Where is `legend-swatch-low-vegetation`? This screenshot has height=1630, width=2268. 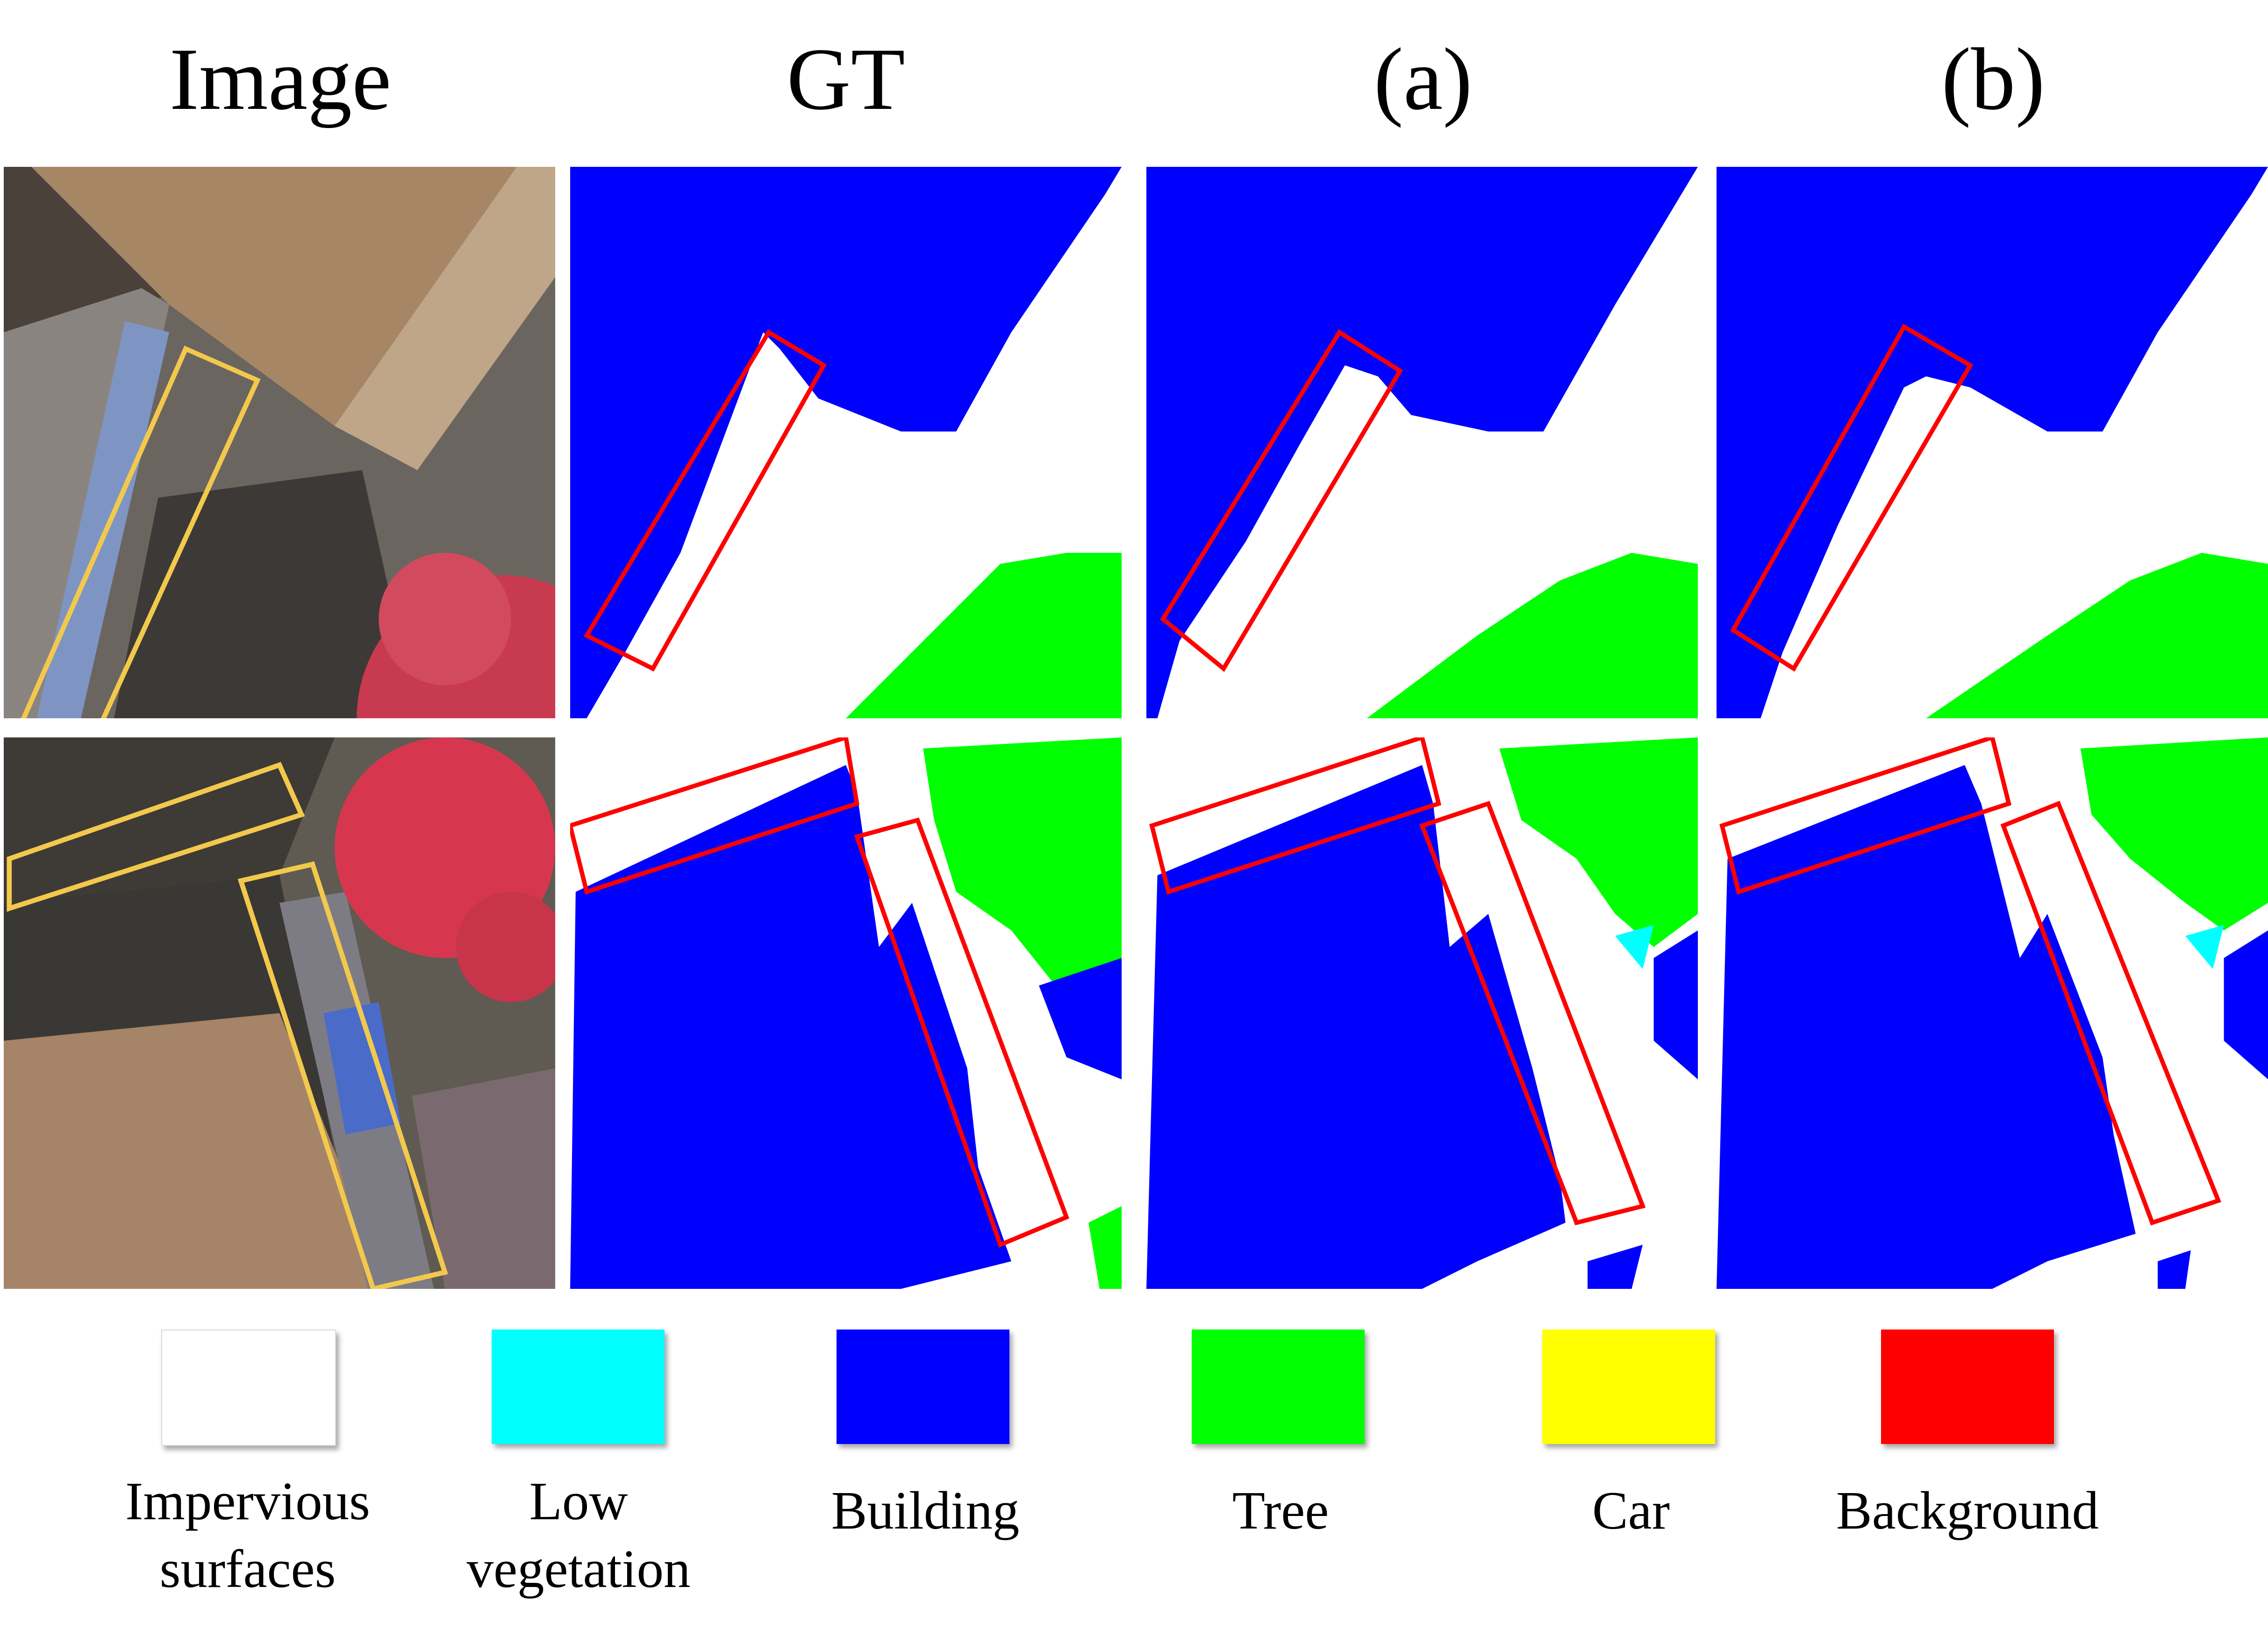 legend-swatch-low-vegetation is located at coordinates (579, 1387).